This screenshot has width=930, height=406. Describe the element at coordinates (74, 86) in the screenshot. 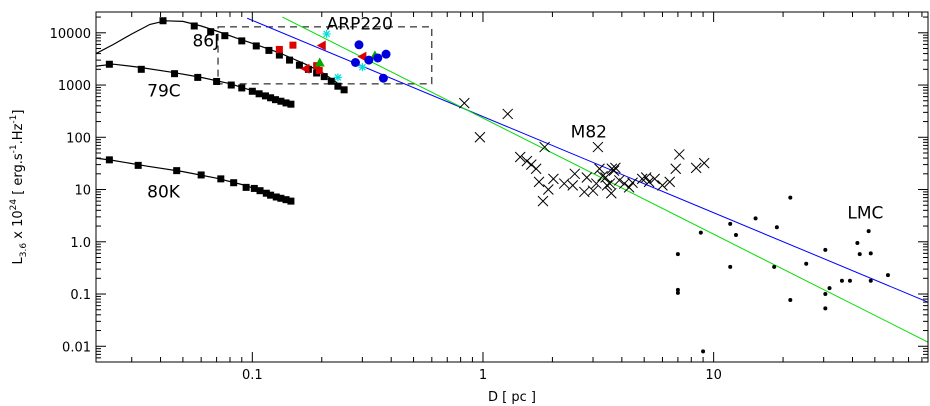

I see `y-tick-label: 1000` at that location.